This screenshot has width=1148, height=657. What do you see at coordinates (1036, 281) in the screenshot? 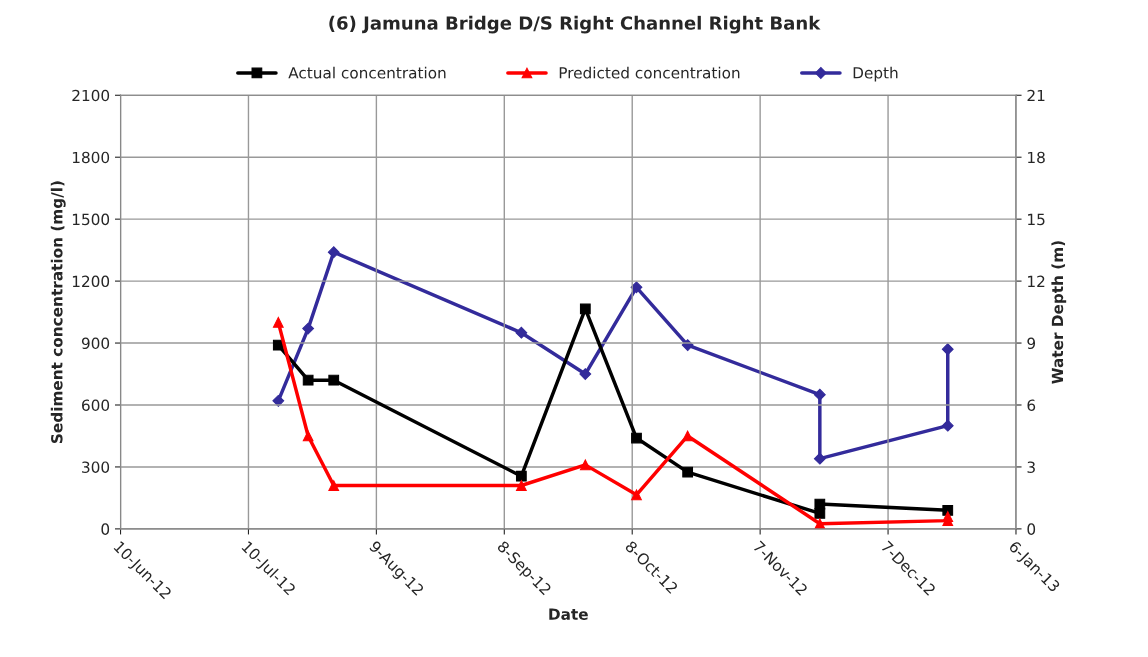
I see `y2-tick-label: 12` at bounding box center [1036, 281].